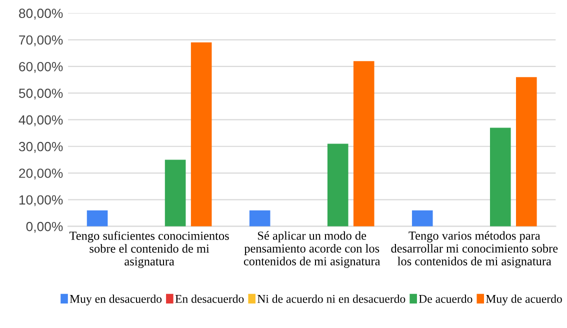  I want to click on x-tick-label: Tengo suficientes conocimientos sobre el contenido de mi asignatura, so click(149, 249).